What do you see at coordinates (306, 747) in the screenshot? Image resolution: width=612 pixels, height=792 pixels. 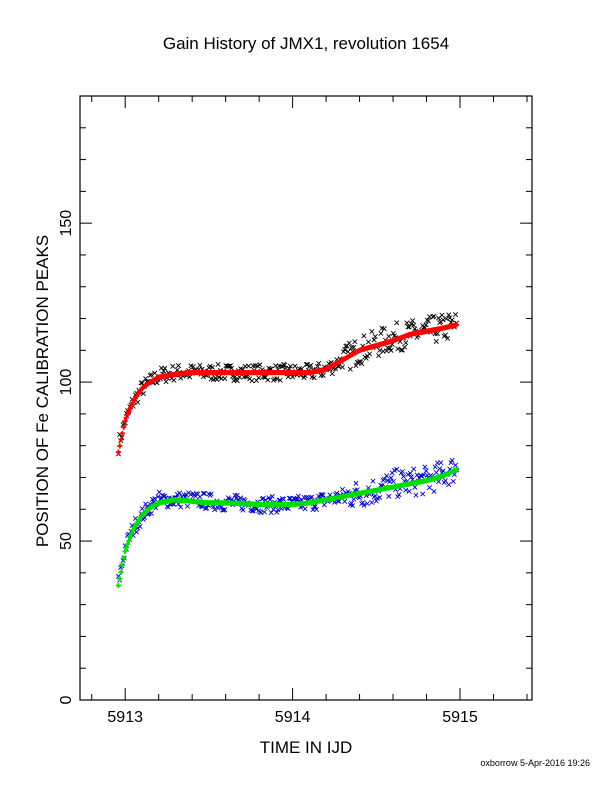 I see `x-axis-label: TIME IN IJD` at bounding box center [306, 747].